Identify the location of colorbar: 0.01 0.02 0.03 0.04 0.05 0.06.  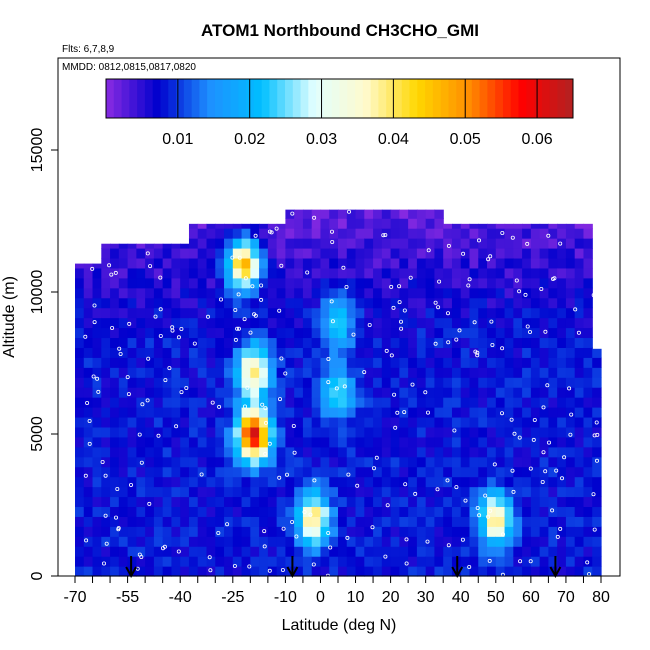
(339, 113).